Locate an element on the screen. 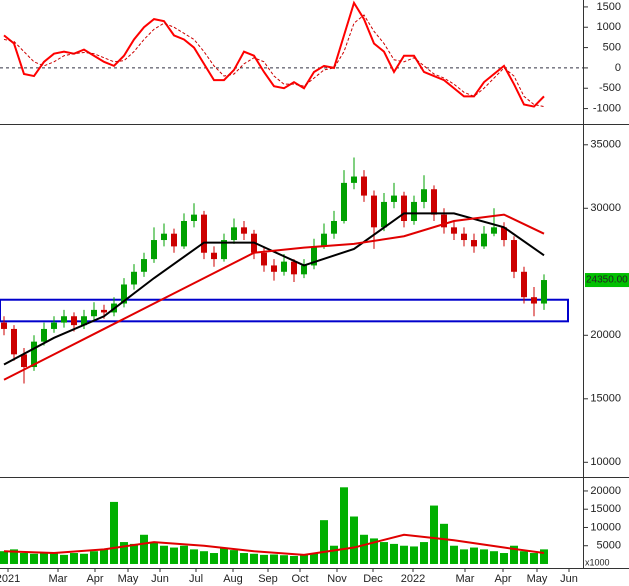 The width and height of the screenshot is (629, 586). y-tick-label: 30000 is located at coordinates (605, 208).